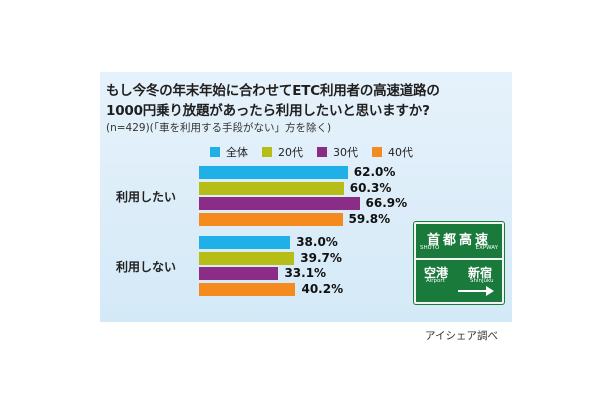 The height and width of the screenshot is (400, 610). What do you see at coordinates (290, 152) in the screenshot?
I see `legend-label-1: 20代` at bounding box center [290, 152].